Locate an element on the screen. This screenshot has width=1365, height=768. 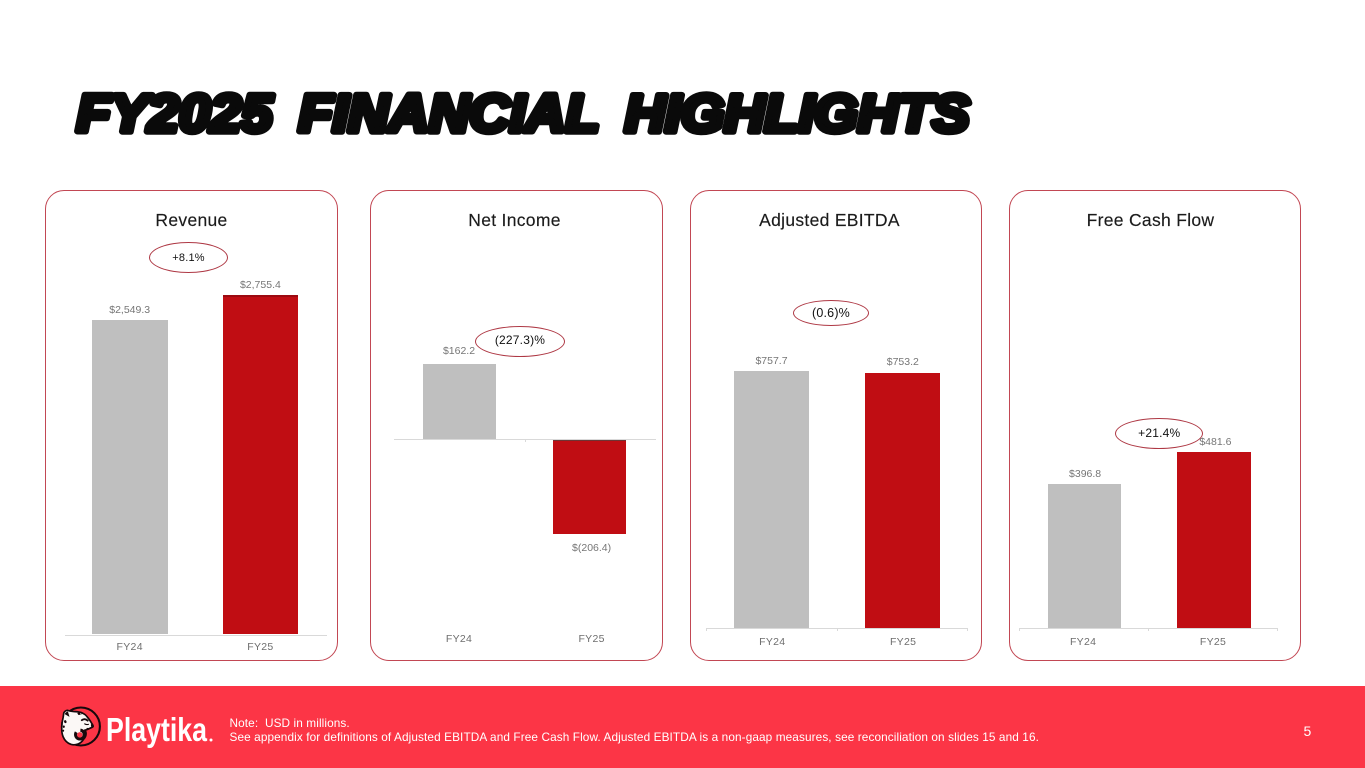
svg-text: FY2025 FINANCIAL HIGHLIGHTS is located at coordinates (523, 114).